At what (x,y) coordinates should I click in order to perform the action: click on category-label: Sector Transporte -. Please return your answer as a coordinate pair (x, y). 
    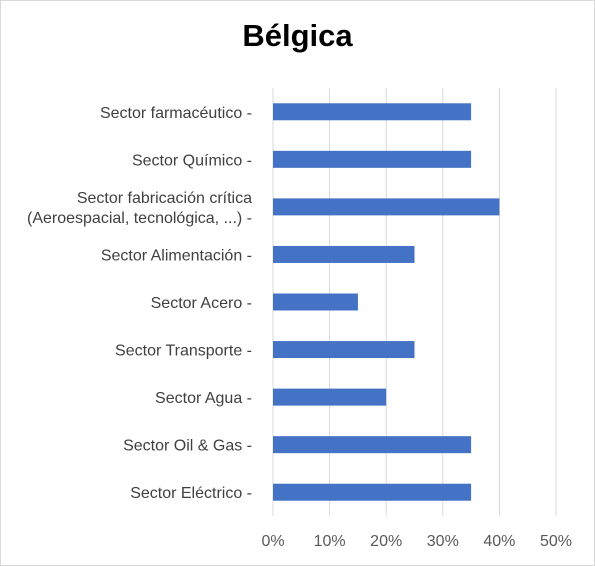
    Looking at the image, I should click on (183, 351).